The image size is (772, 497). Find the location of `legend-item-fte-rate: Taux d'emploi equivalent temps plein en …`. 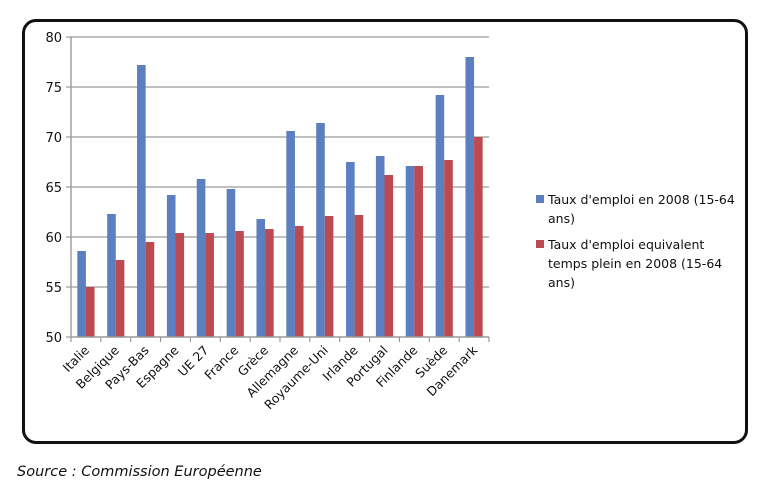

legend-item-fte-rate: Taux d'emploi equivalent temps plein en … is located at coordinates (636, 263).